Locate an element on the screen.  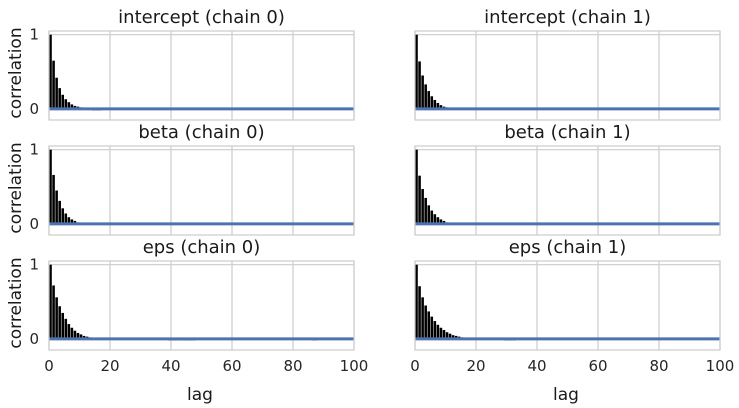
y-axis-label-row-1: correlation is located at coordinates (16, 72).